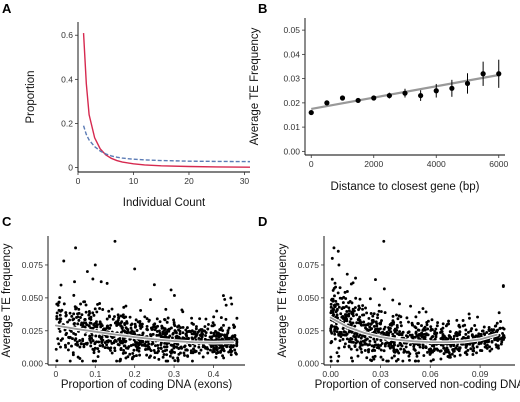 The width and height of the screenshot is (520, 402). I want to click on y-tick-label: 0.02, so click(291, 103).